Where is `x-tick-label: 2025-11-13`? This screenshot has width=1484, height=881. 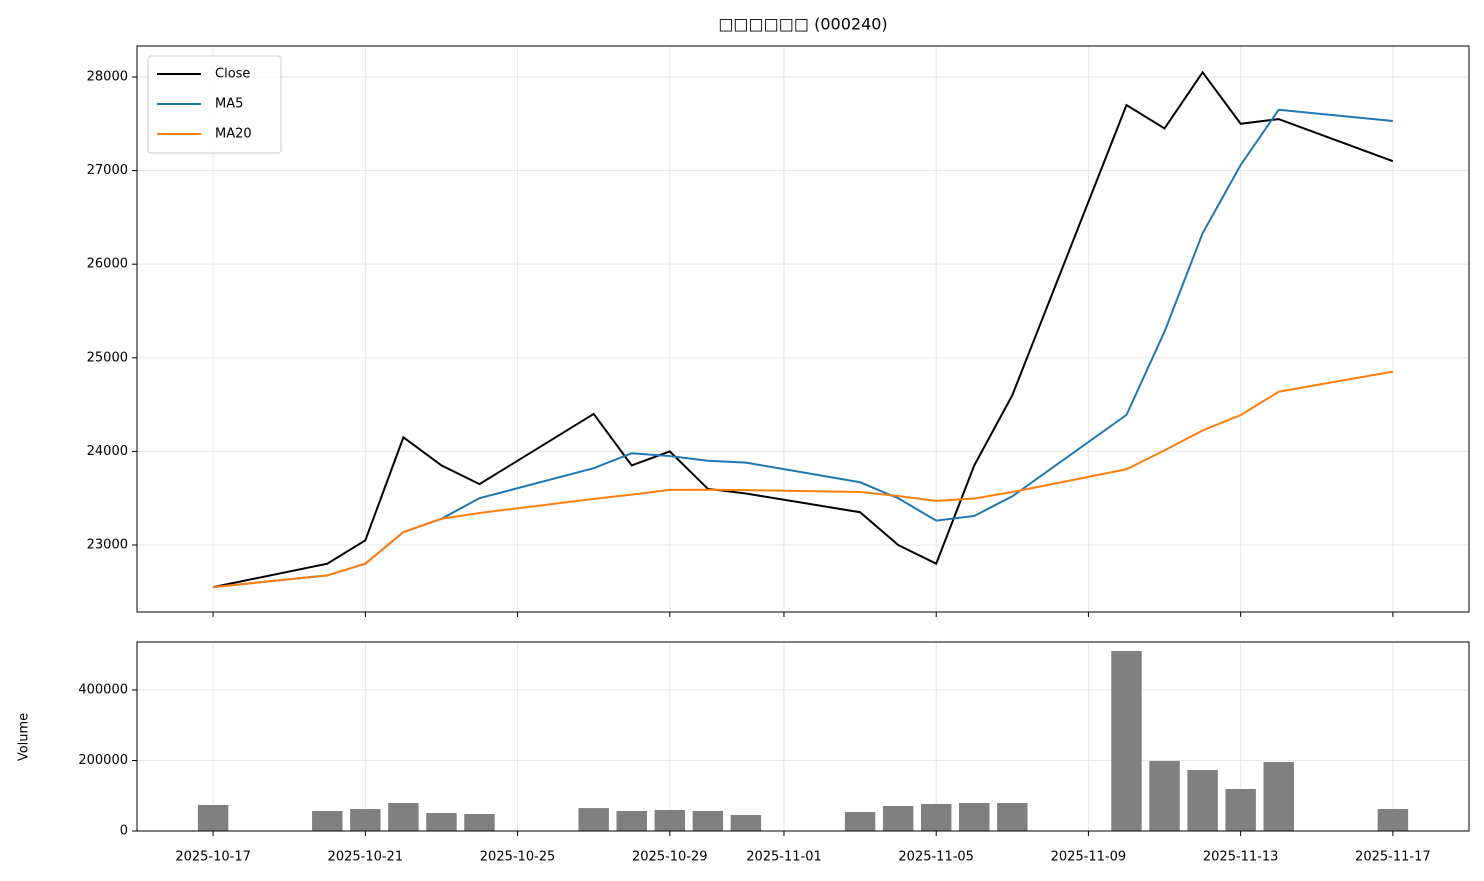
x-tick-label: 2025-11-13 is located at coordinates (1241, 857).